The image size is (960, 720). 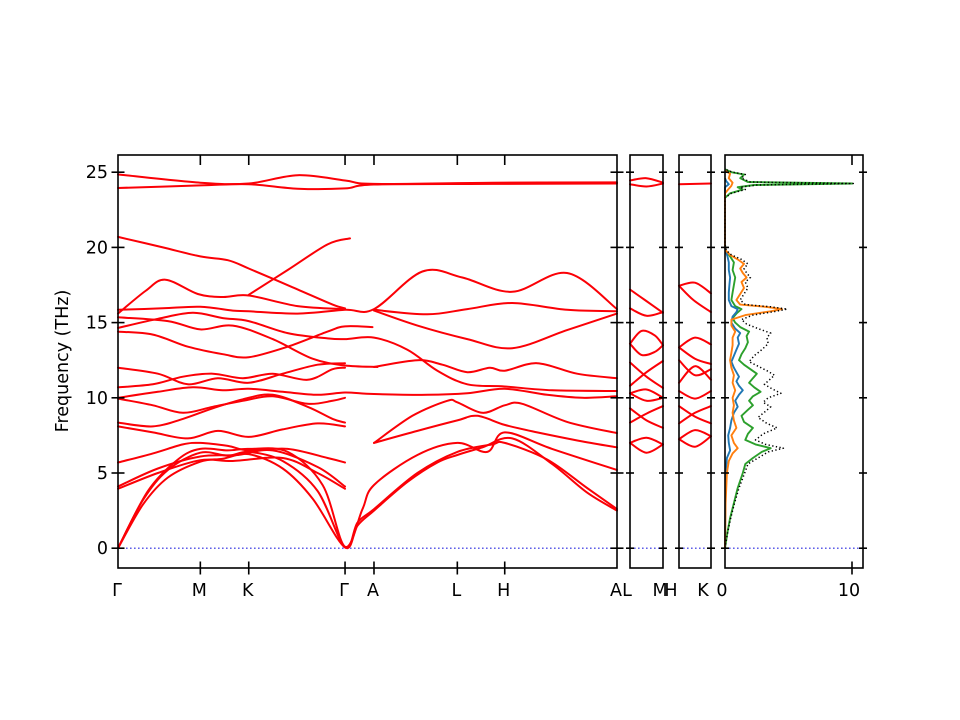 I want to click on y-axis-title: Frequency (THz), so click(x=63, y=361).